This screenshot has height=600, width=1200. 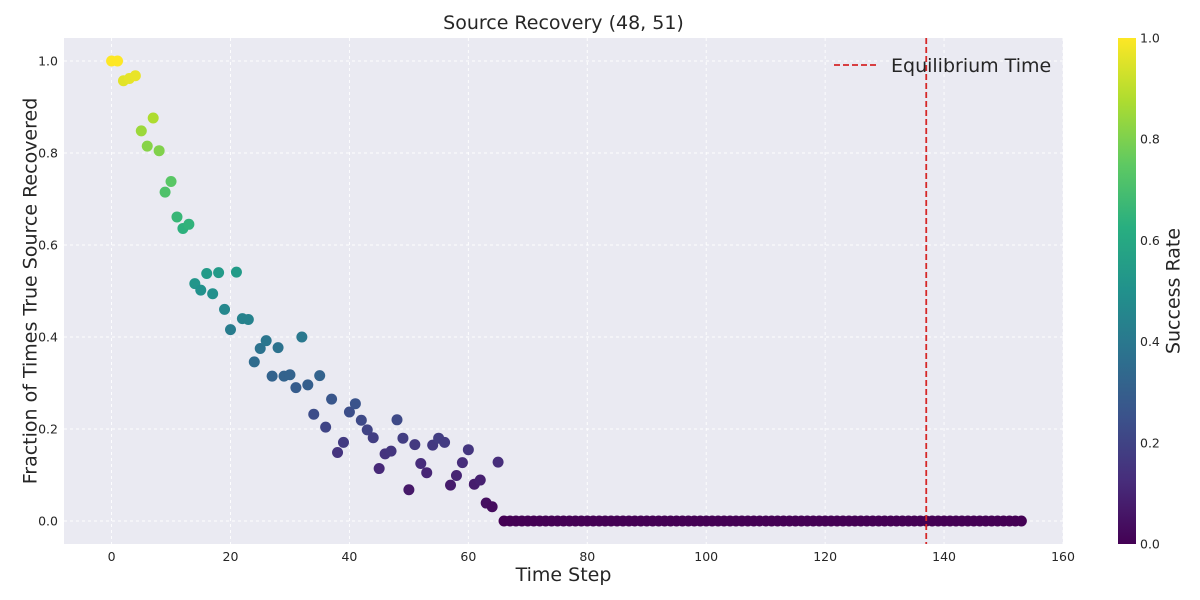 I want to click on x-tick-label: 0, so click(x=112, y=556).